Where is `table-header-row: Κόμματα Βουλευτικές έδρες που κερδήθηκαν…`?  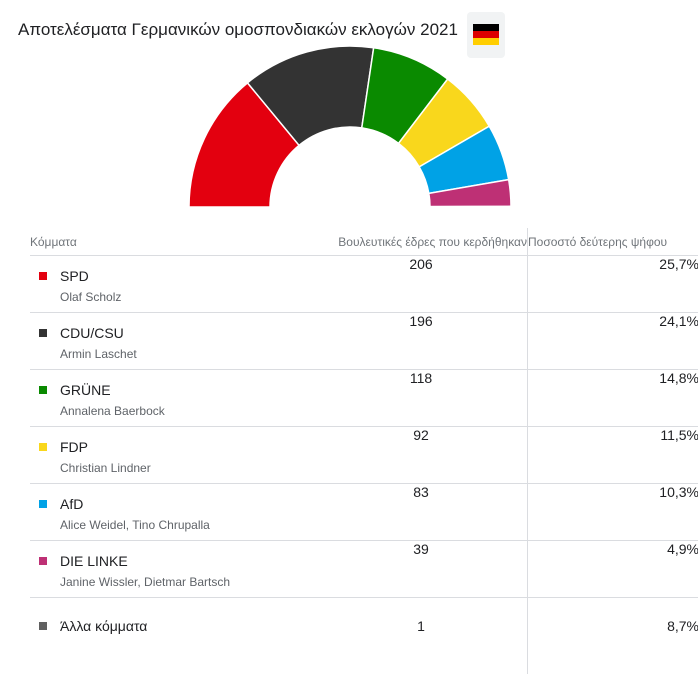 table-header-row: Κόμματα Βουλευτικές έδρες που κερδήθηκαν… is located at coordinates (364, 242).